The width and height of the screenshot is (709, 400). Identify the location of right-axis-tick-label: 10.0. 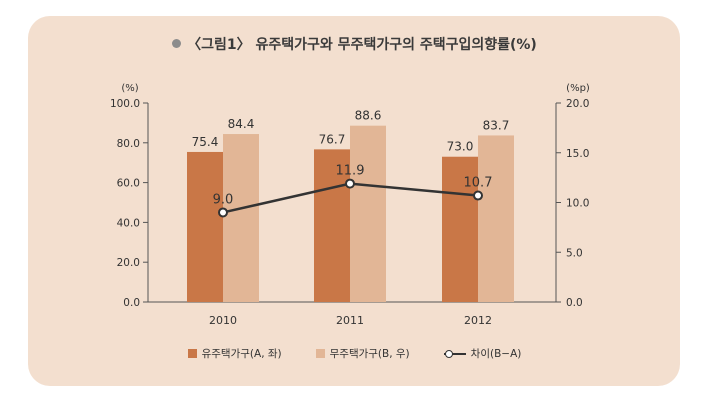
(577, 204).